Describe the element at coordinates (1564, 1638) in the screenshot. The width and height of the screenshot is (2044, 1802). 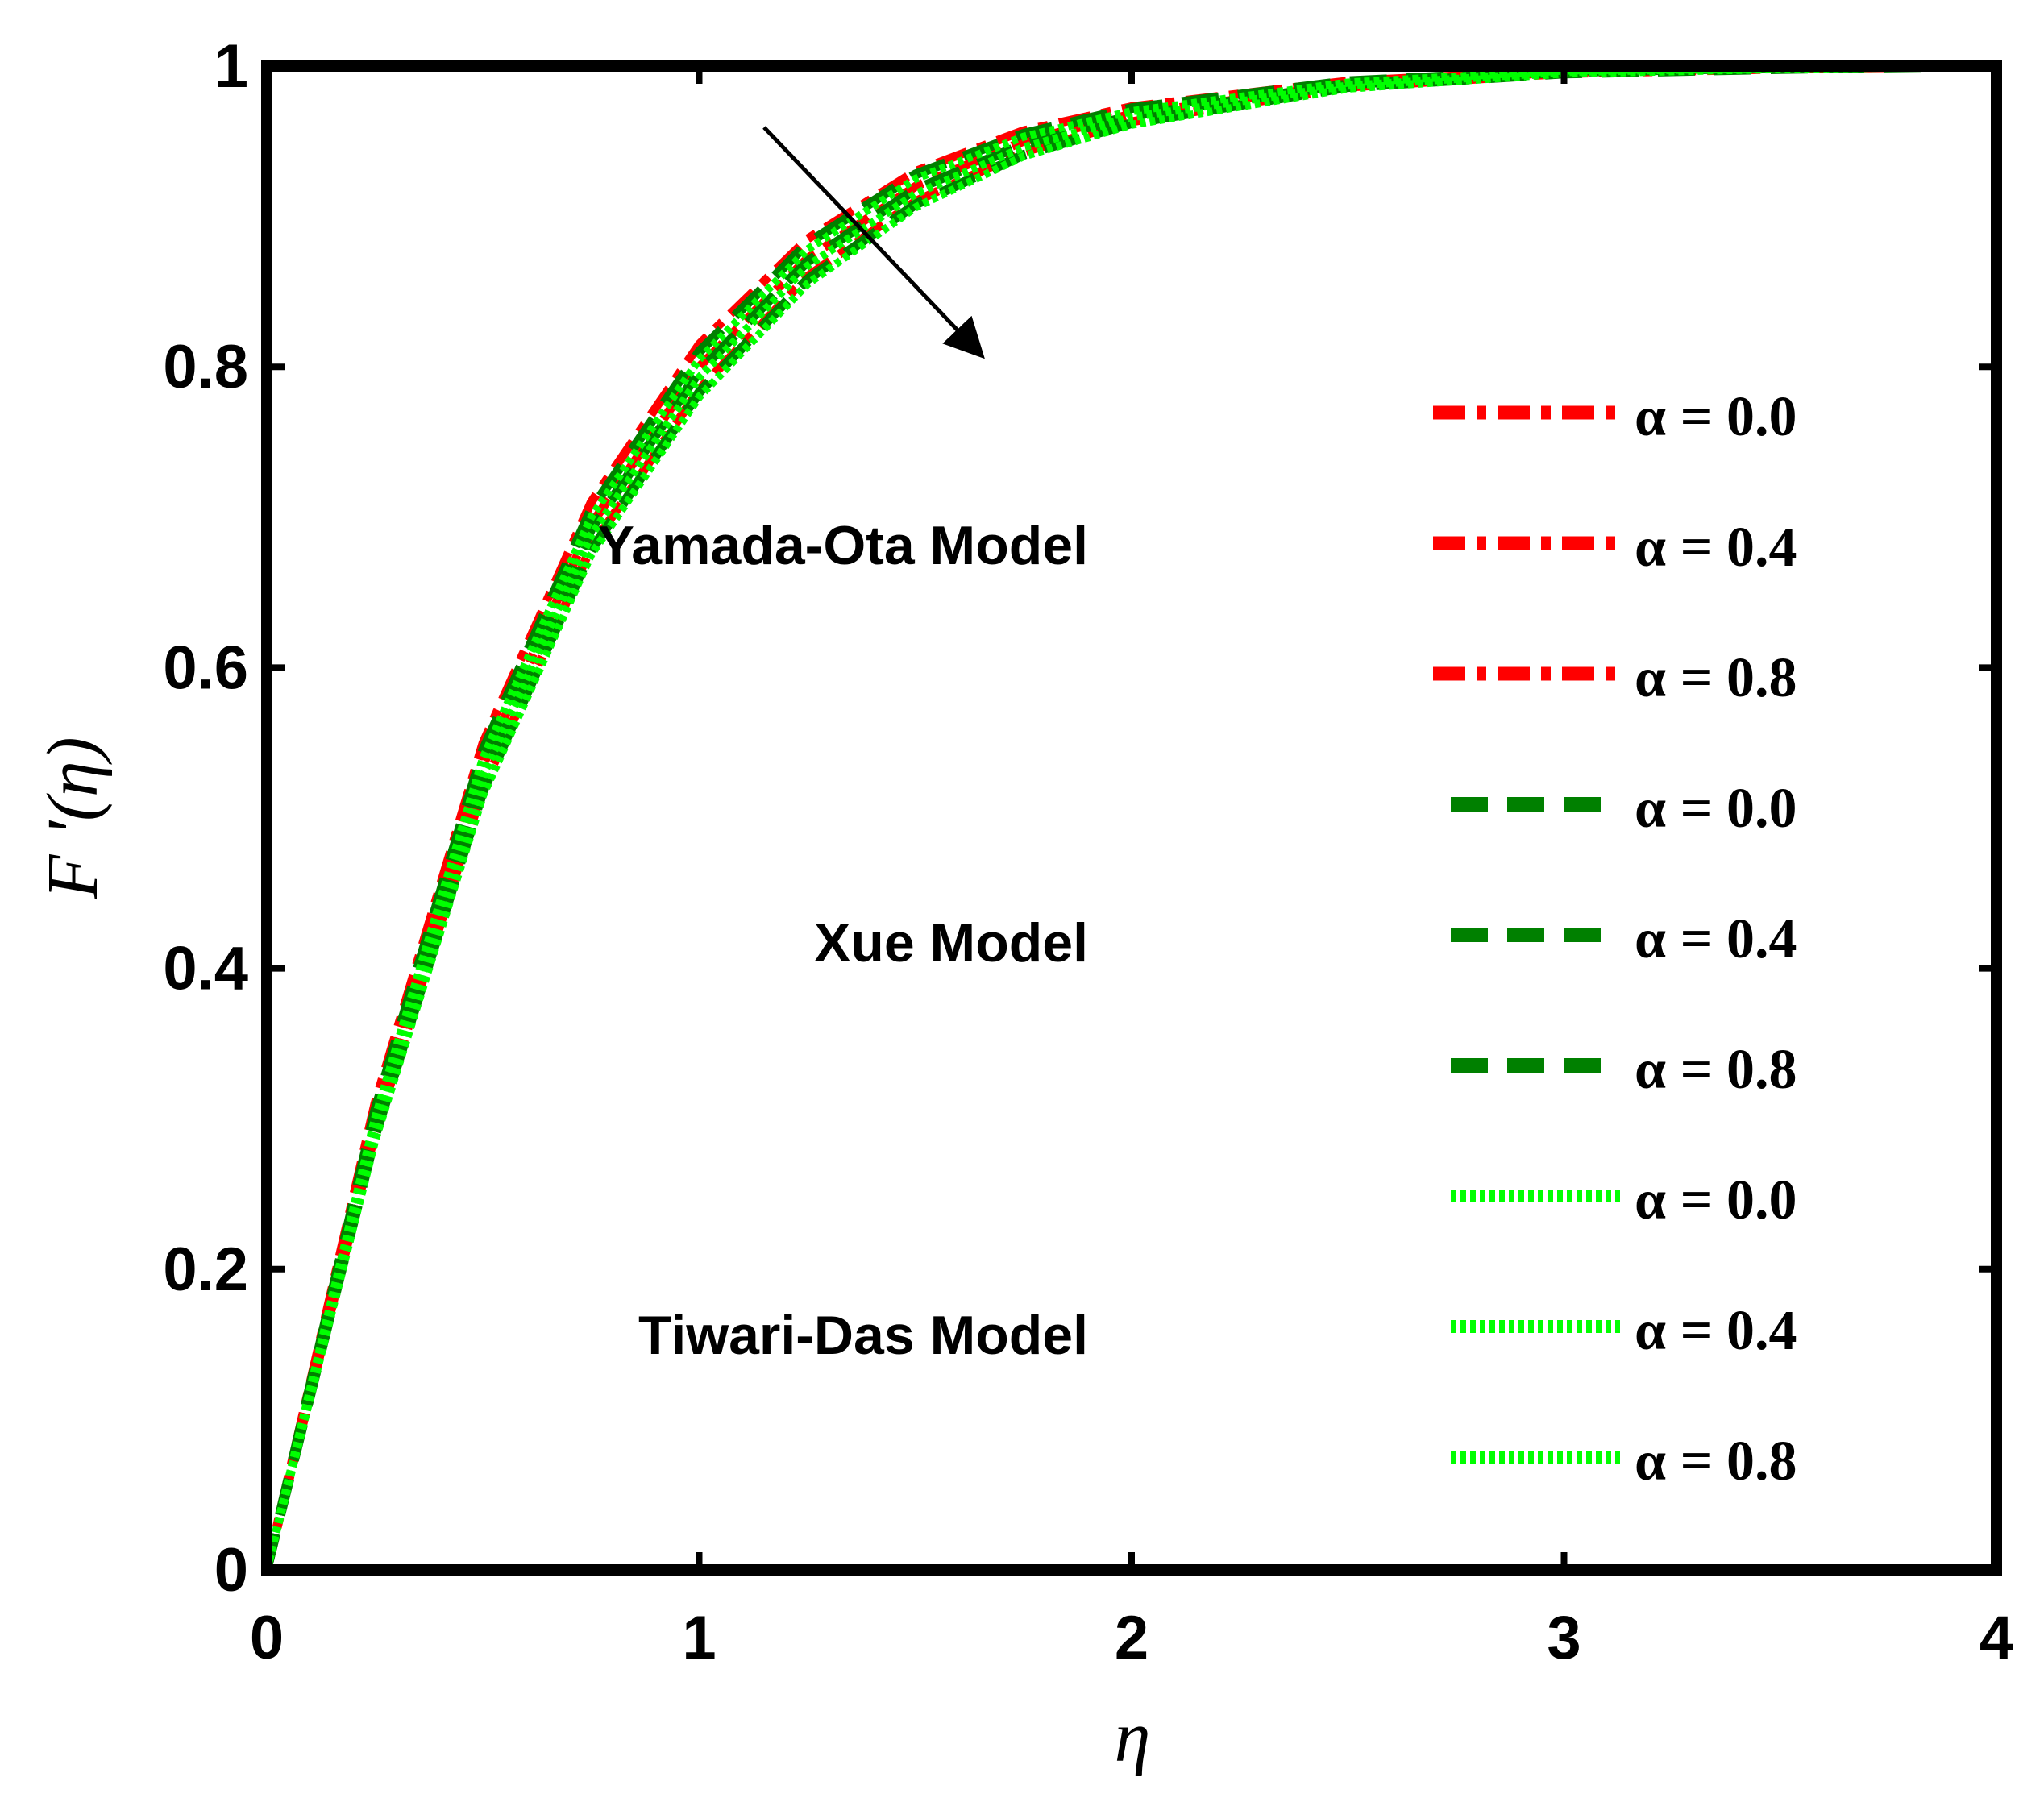
I see `x-tick-label: 3` at that location.